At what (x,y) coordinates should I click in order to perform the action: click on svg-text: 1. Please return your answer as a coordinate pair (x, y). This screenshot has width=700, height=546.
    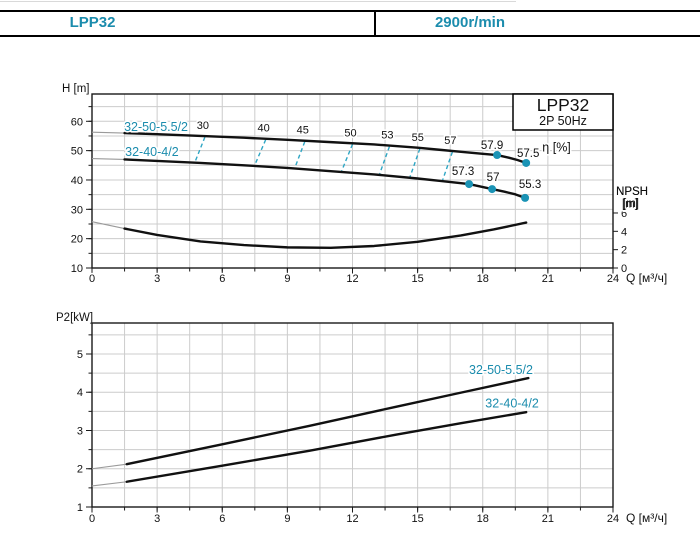
    Looking at the image, I should click on (80, 508).